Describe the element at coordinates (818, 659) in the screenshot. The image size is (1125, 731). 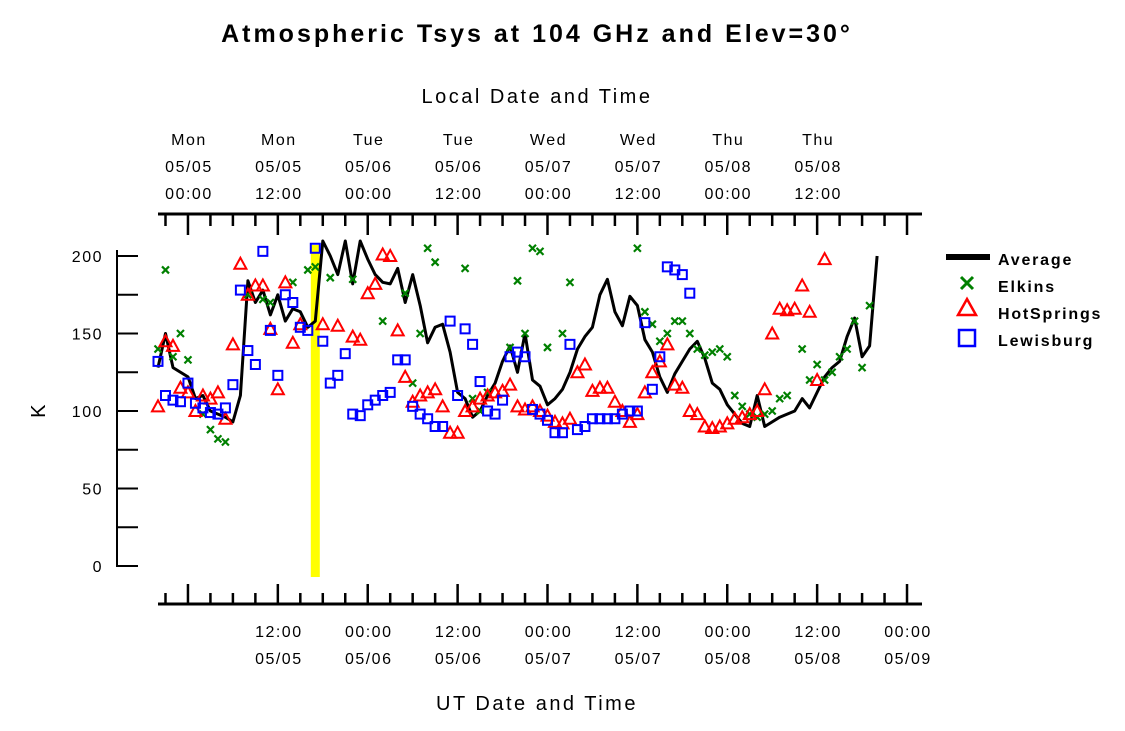
I see `bottom-tick-date: 05/08` at that location.